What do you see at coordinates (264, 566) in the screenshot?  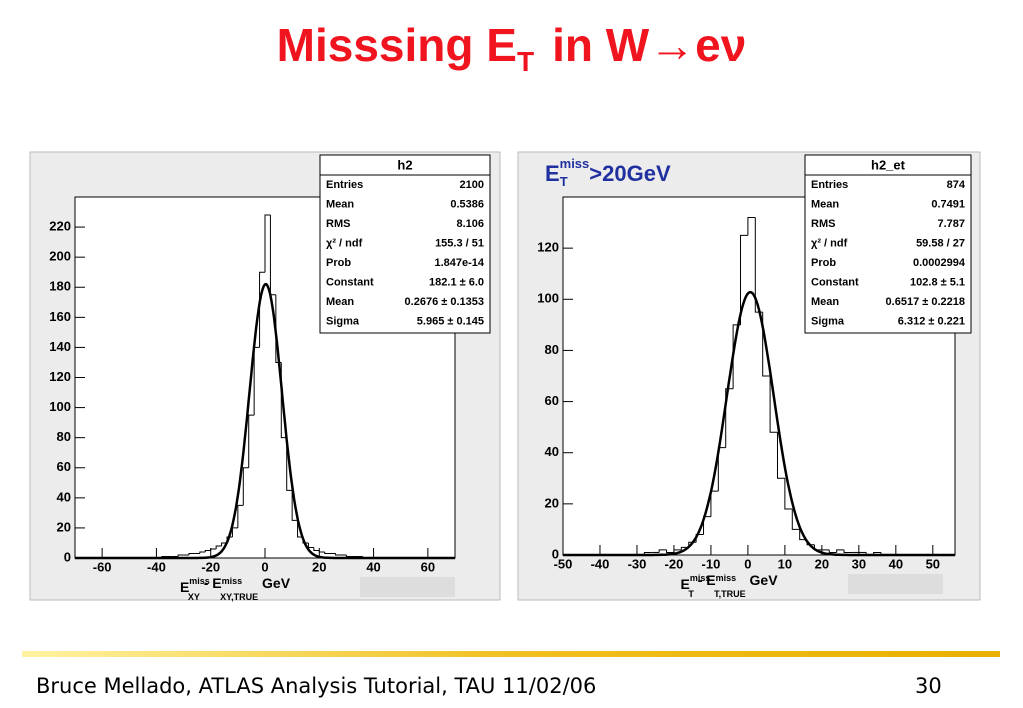 I see `x-tick-label: 0` at bounding box center [264, 566].